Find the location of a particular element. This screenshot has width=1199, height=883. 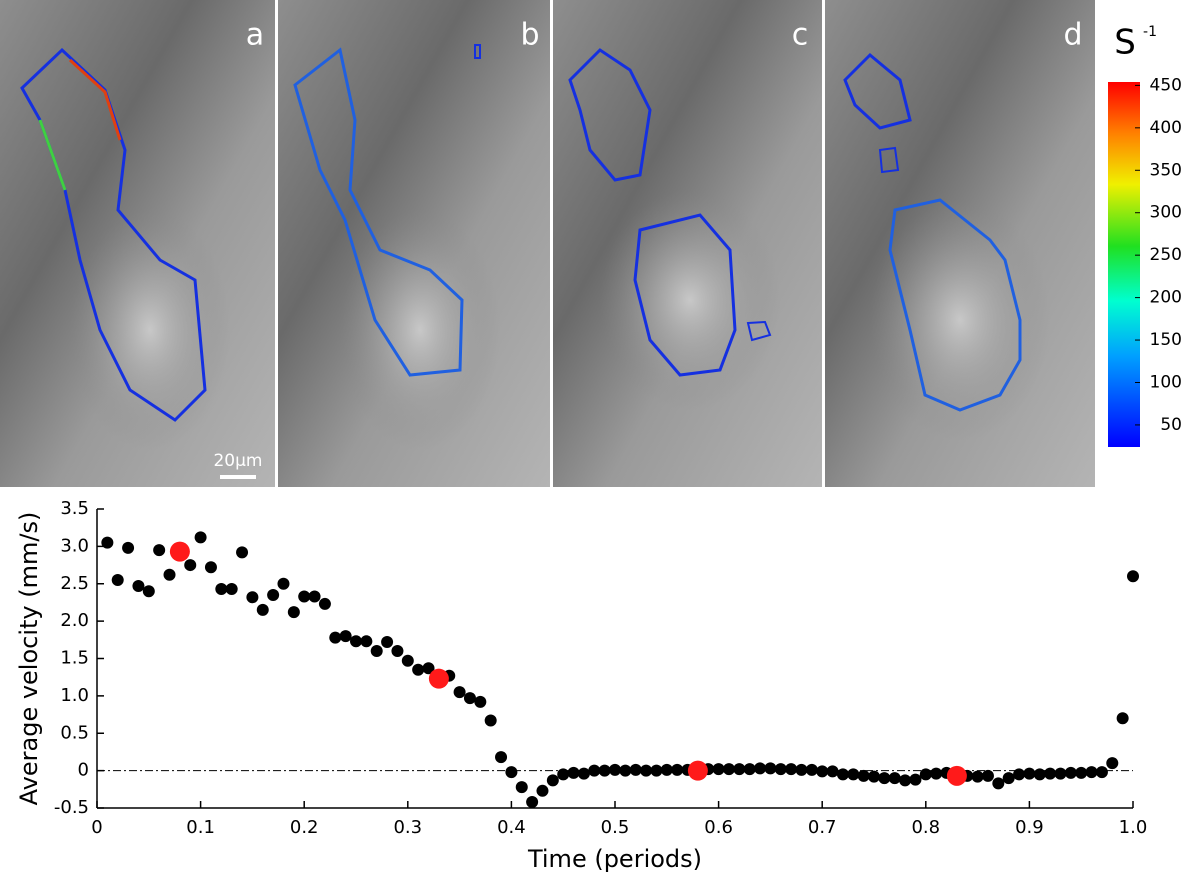

colorbar is located at coordinates (1124, 264).